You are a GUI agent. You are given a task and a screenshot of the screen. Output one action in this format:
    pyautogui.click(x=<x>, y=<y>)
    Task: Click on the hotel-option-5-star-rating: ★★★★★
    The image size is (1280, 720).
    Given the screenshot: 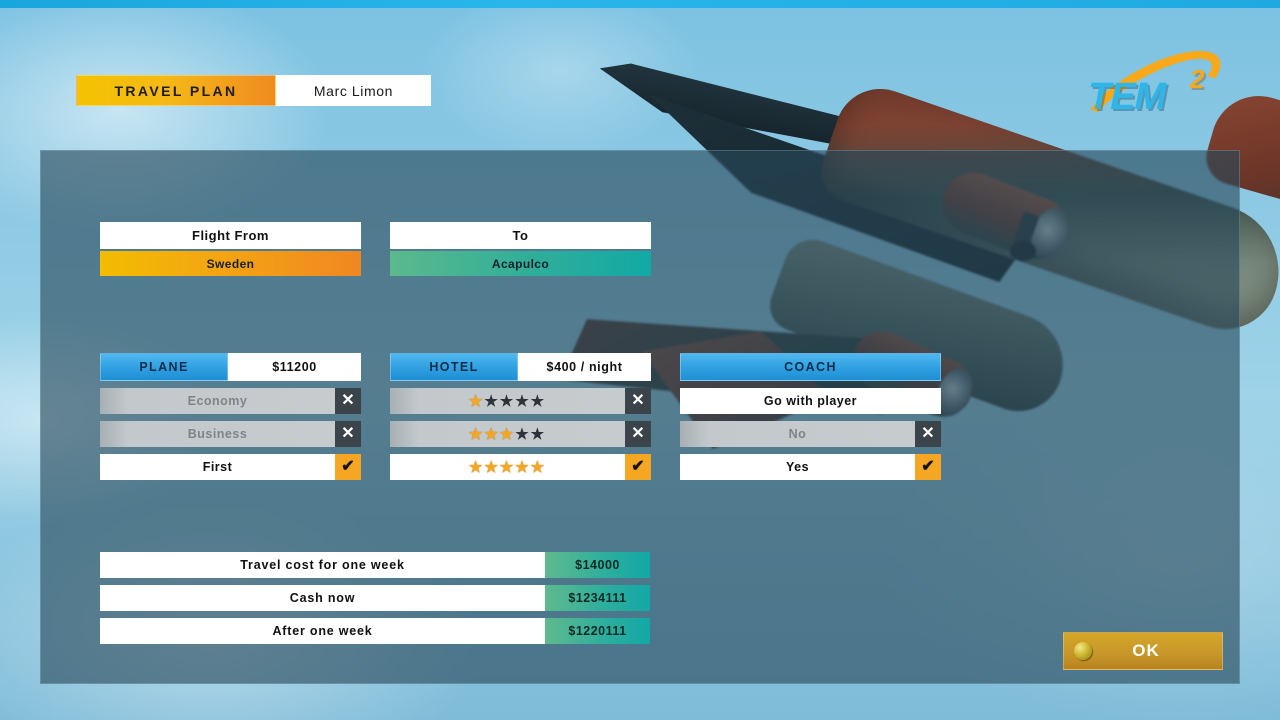 What is the action you would take?
    pyautogui.click(x=507, y=467)
    